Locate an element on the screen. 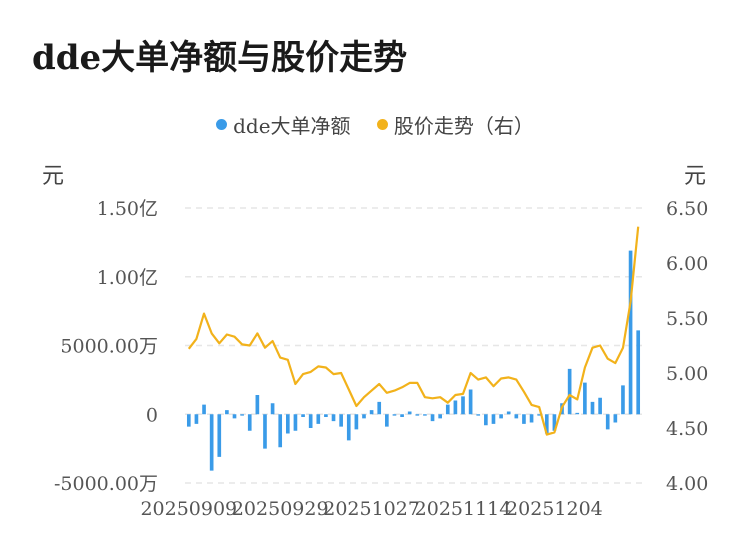  legend-item-price: 股价走势（右） is located at coordinates (455, 124).